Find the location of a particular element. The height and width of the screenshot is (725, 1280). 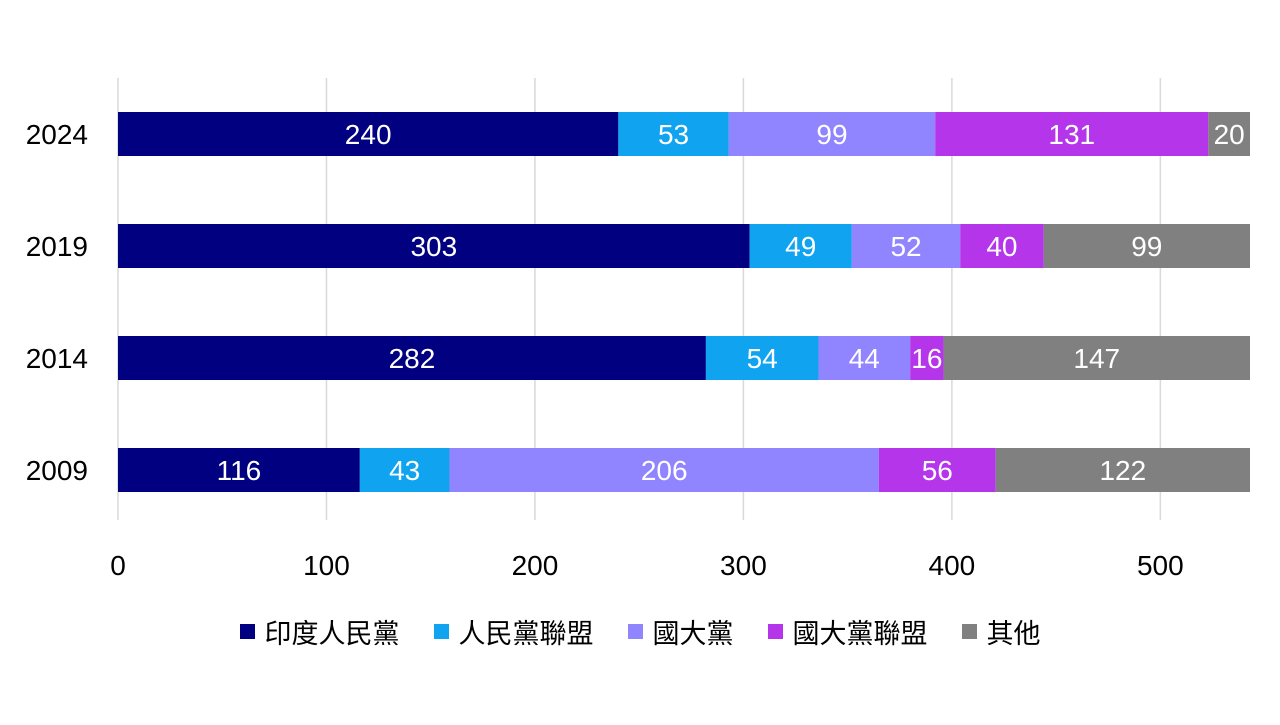

legend: 印度人民黨 人民黨聯盟 國大黨 國大黨聯盟 其他 is located at coordinates (640, 631).